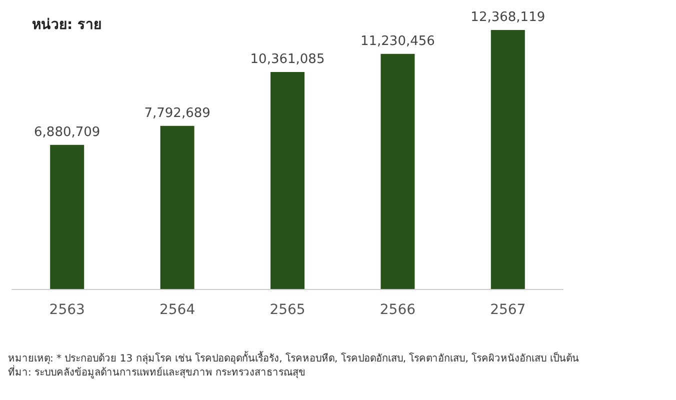 This screenshot has width=676, height=400. What do you see at coordinates (67, 132) in the screenshot?
I see `data-label: 6,880,709` at bounding box center [67, 132].